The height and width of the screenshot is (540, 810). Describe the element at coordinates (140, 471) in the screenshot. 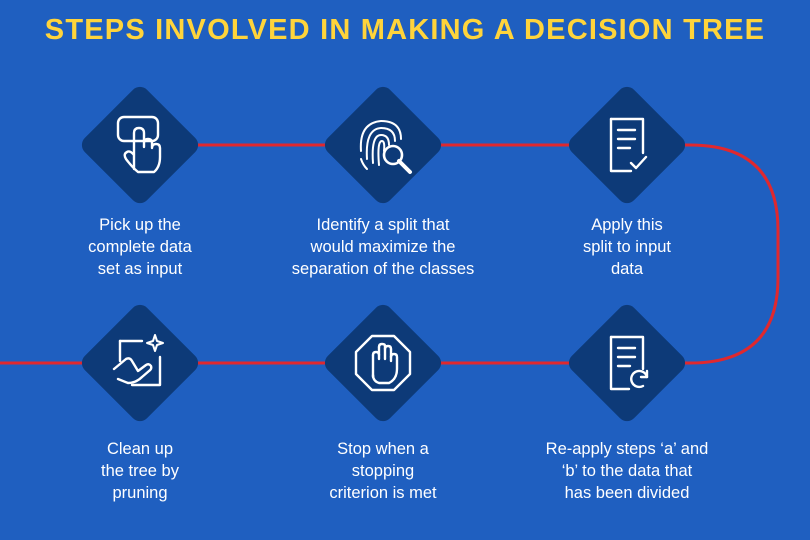

I see `step-4-label: Clean up the tree by pruning` at that location.